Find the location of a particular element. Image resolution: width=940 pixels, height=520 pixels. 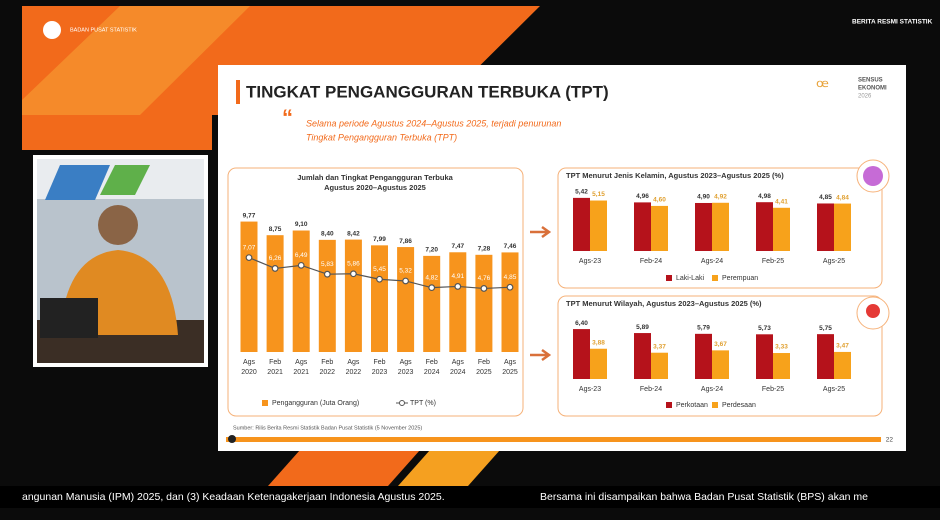

page-number: 22 is located at coordinates (890, 440).